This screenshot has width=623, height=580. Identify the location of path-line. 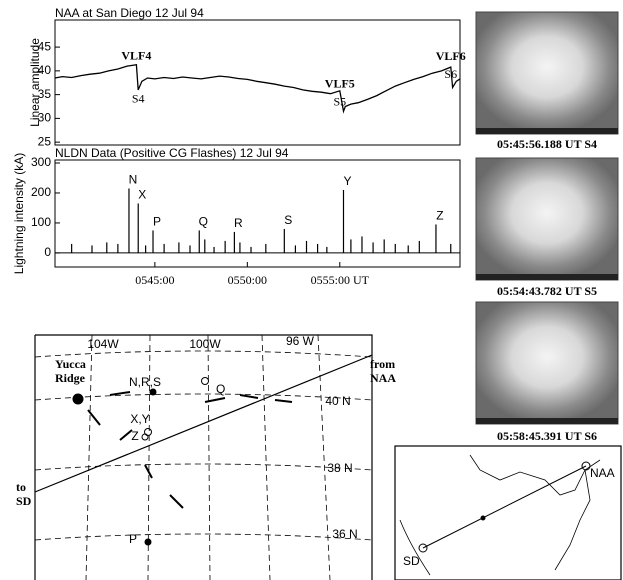
(203, 423).